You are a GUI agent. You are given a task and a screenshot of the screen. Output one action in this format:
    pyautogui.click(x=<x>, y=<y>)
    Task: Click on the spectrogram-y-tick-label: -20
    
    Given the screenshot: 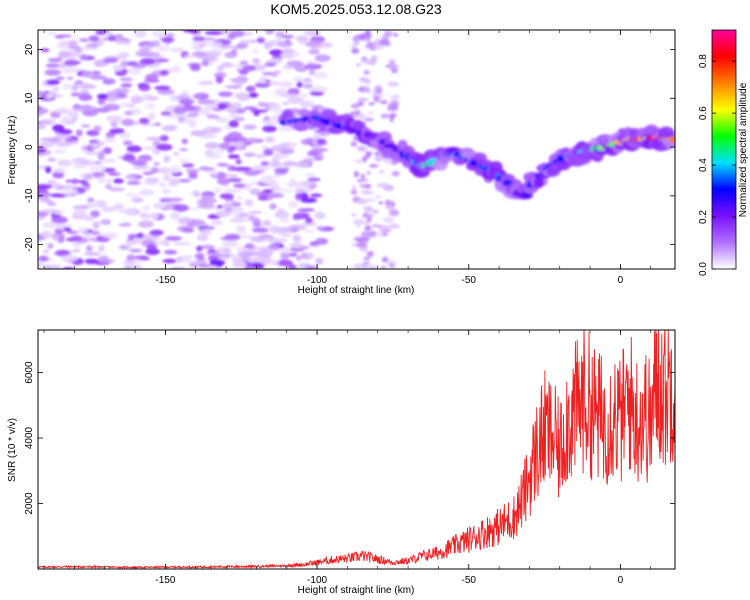 What is the action you would take?
    pyautogui.click(x=29, y=244)
    